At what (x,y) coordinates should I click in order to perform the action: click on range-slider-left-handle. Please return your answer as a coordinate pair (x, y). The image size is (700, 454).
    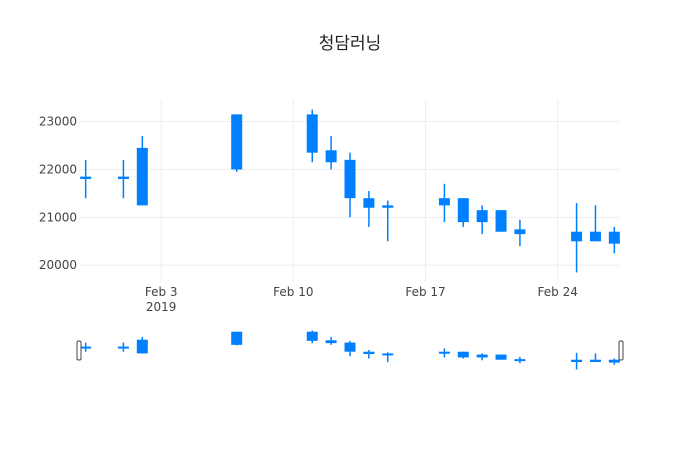
    Looking at the image, I should click on (79, 350).